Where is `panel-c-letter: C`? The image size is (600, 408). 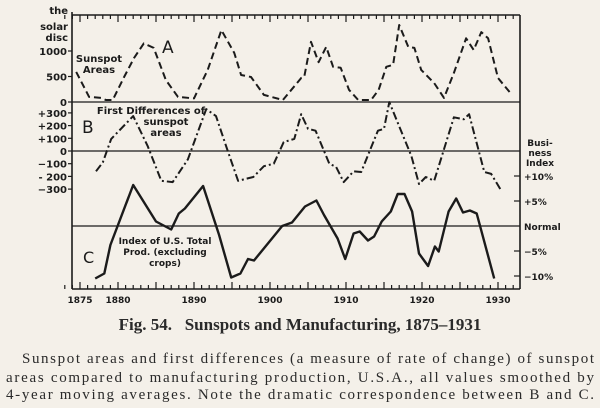
panel-c-letter: C is located at coordinates (88, 257).